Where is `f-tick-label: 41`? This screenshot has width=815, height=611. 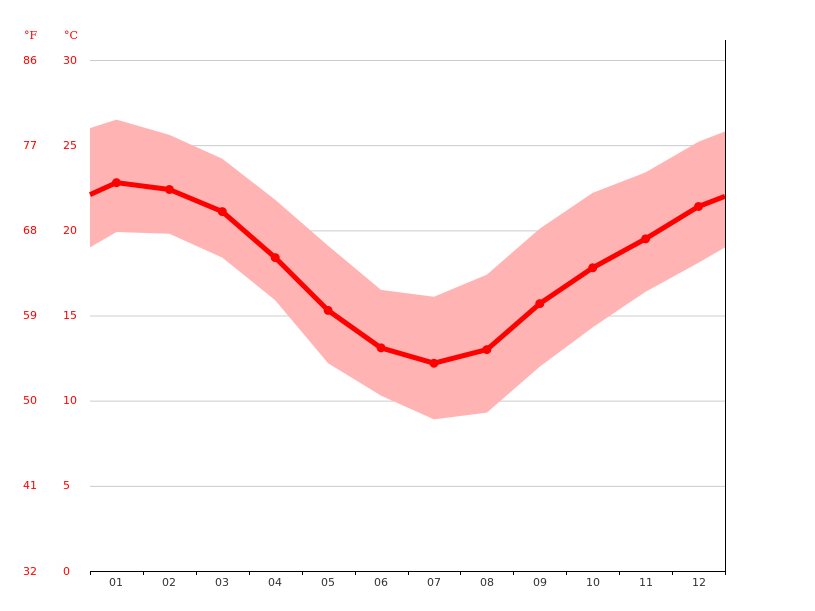 f-tick-label: 41 is located at coordinates (30, 485).